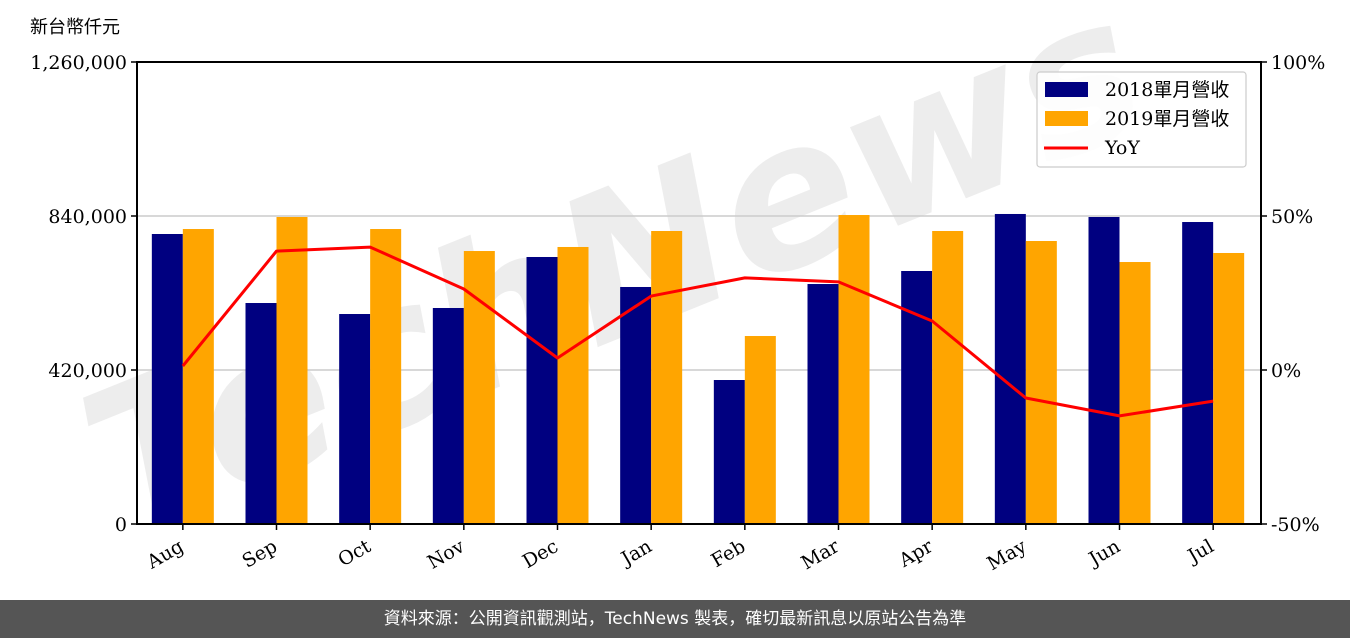  I want to click on y2-tick-label: 100%, so click(1298, 63).